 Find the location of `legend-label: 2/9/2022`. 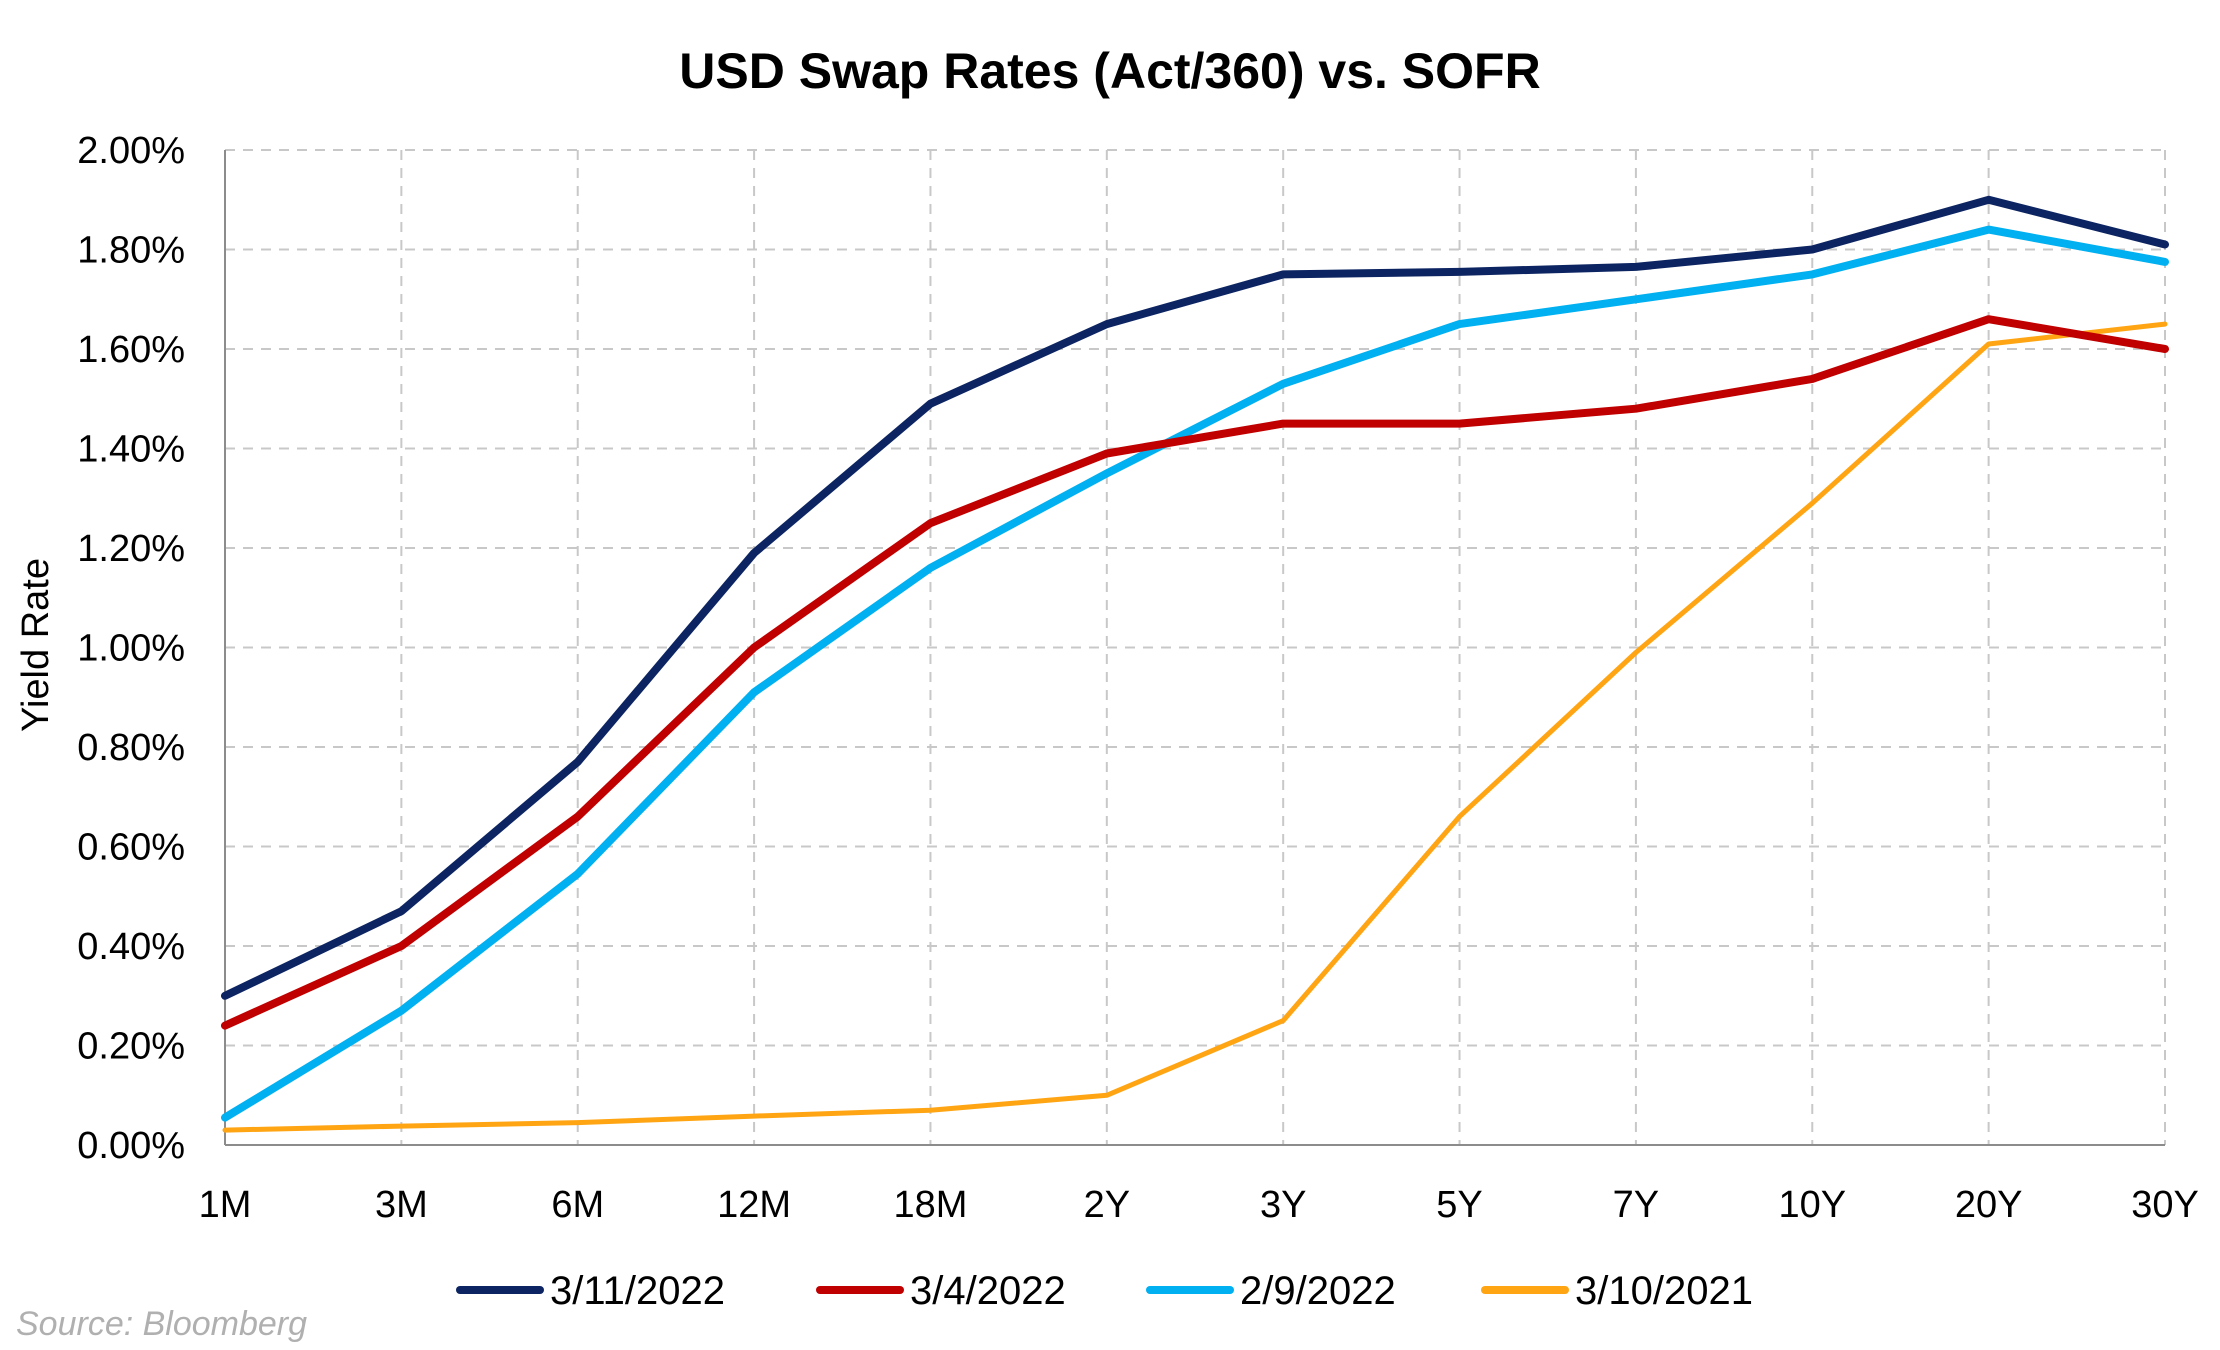

legend-label: 2/9/2022 is located at coordinates (1318, 1291).